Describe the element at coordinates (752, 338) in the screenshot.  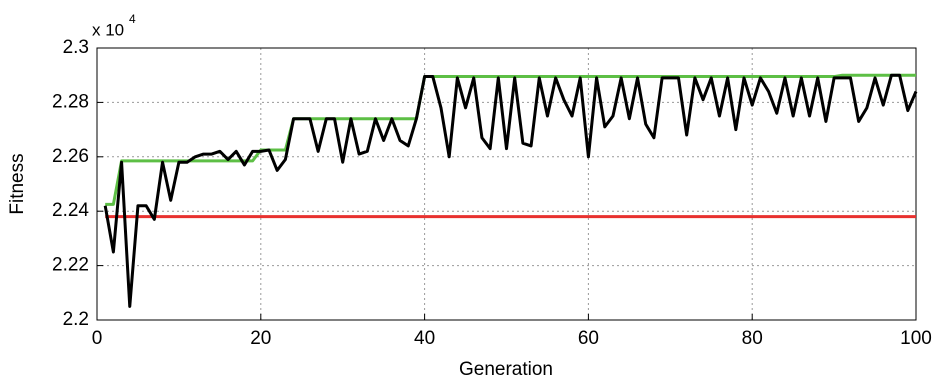
I see `x-tick-label: 80` at that location.